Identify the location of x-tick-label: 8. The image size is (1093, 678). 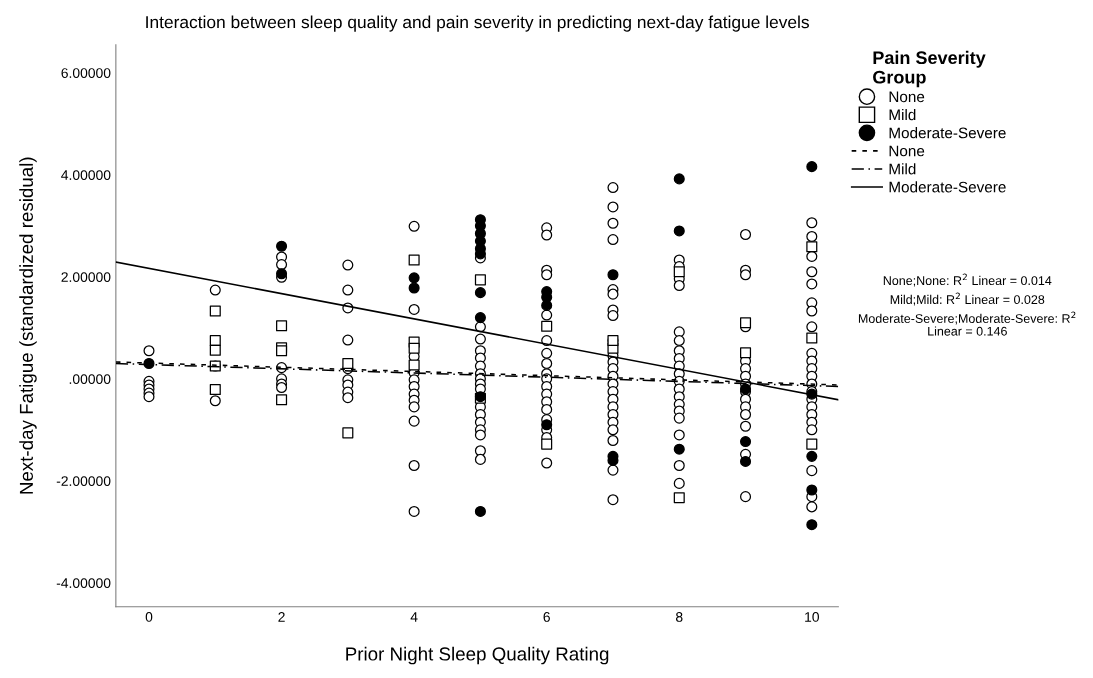
(679, 617).